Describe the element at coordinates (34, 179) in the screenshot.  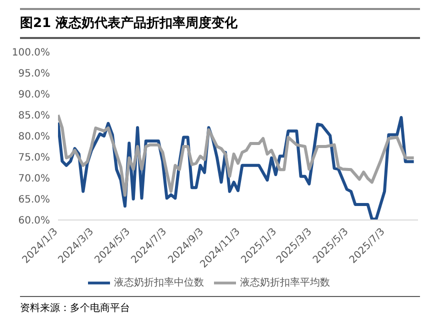
I see `y-tick-label: 70.0%` at that location.